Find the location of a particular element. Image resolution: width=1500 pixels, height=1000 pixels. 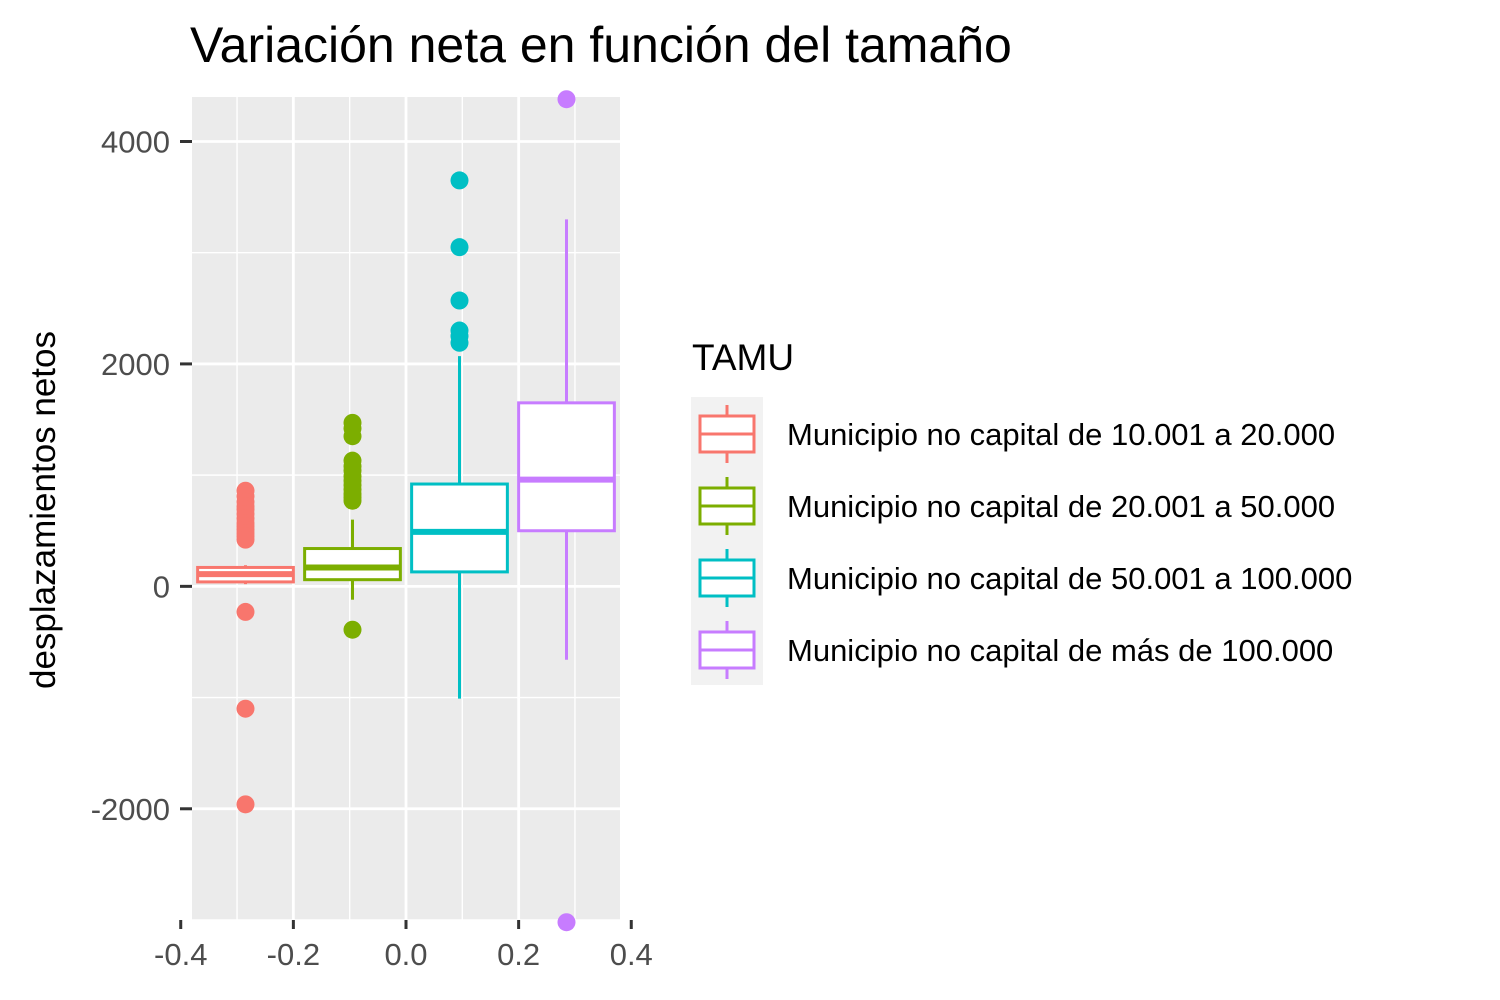

y-tick-label: 0 is located at coordinates (161, 586).